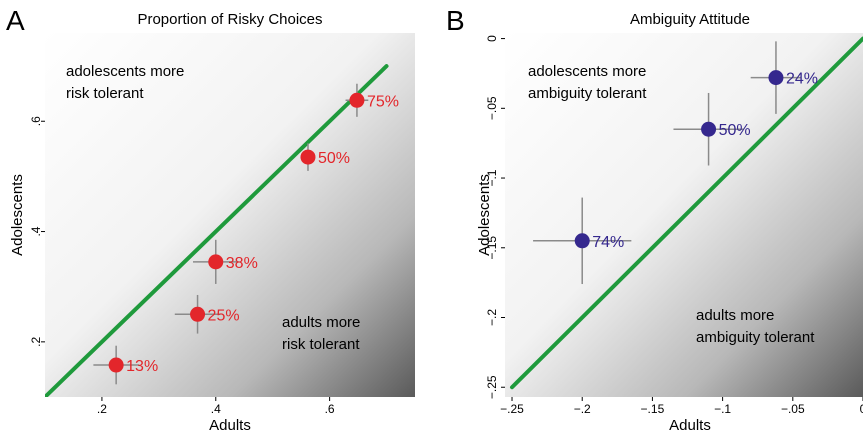  What do you see at coordinates (455, 20) in the screenshot?
I see `panel-b-letter: B` at bounding box center [455, 20].